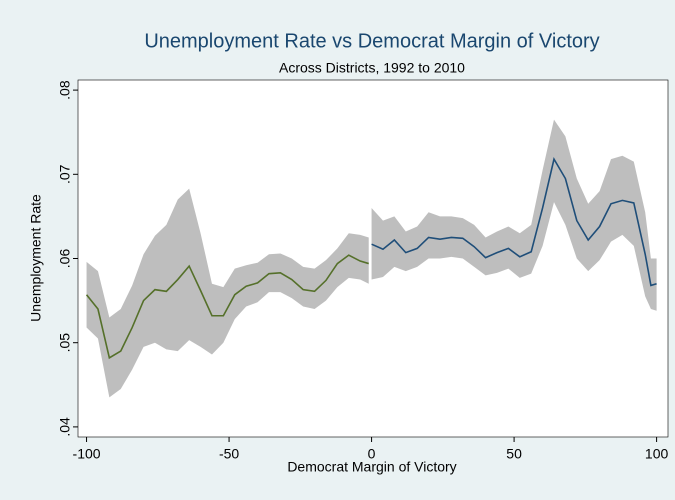 Image resolution: width=675 pixels, height=500 pixels. I want to click on y-tick-label: .05, so click(65, 343).